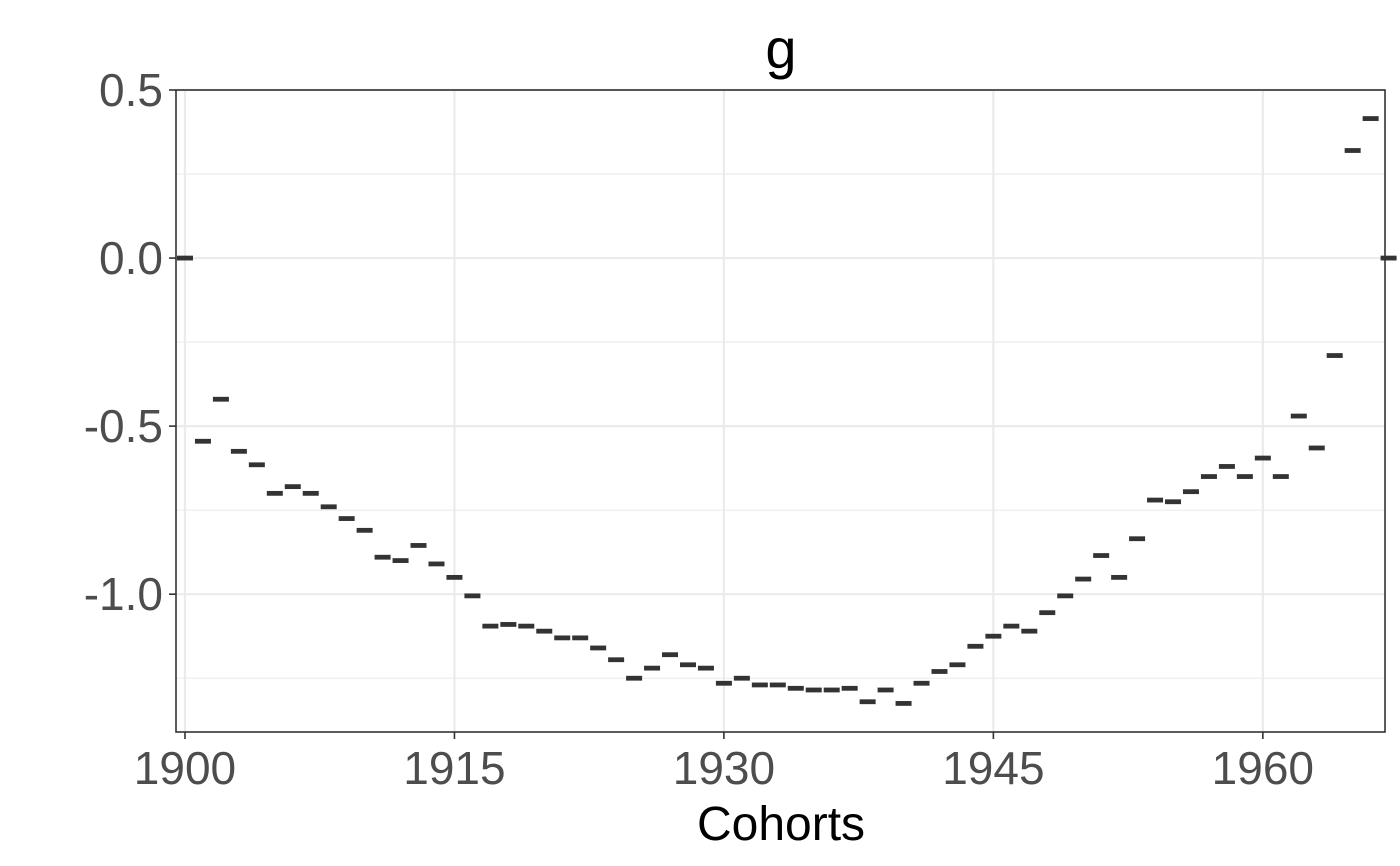  I want to click on y-tick-label: 0.5, so click(131, 90).